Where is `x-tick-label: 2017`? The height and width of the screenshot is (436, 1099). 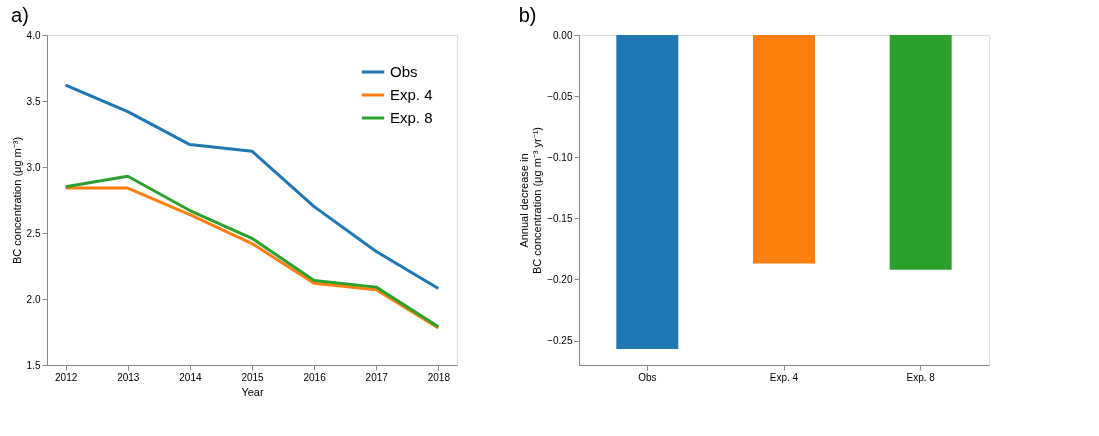
x-tick-label: 2017 is located at coordinates (377, 377).